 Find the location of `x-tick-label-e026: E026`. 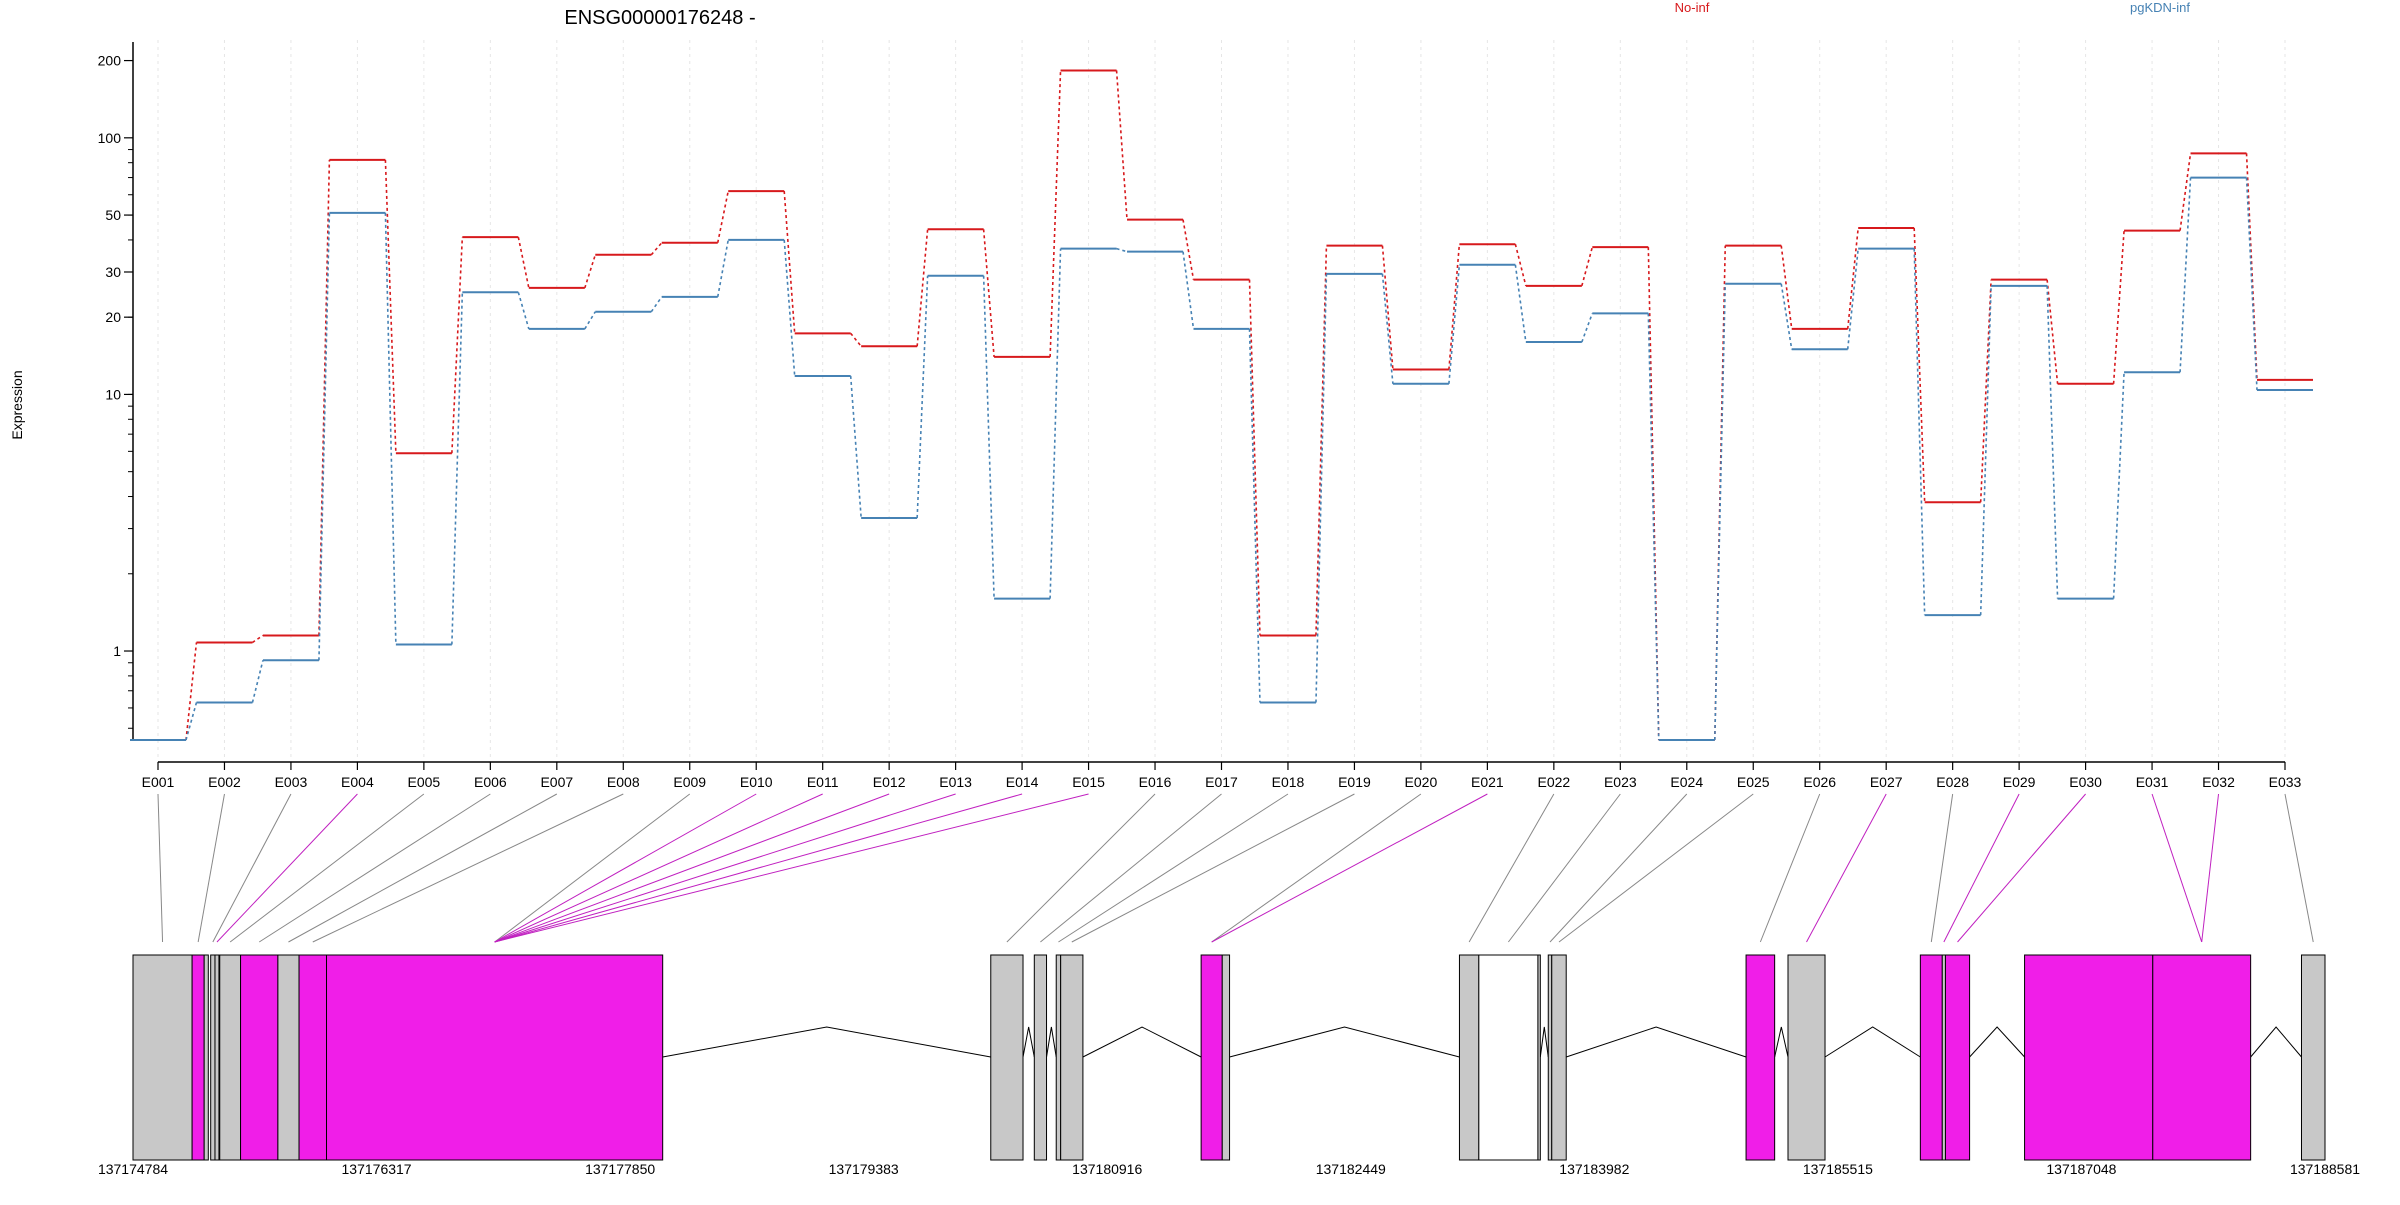

x-tick-label-e026: E026 is located at coordinates (1819, 782).